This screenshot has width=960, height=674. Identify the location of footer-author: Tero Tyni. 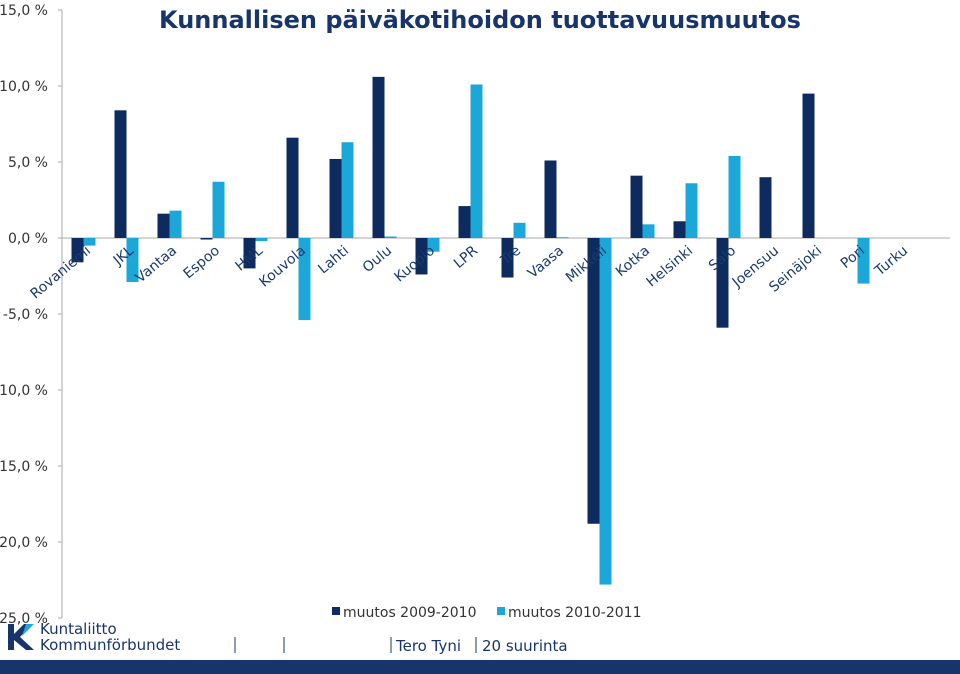
(428, 646).